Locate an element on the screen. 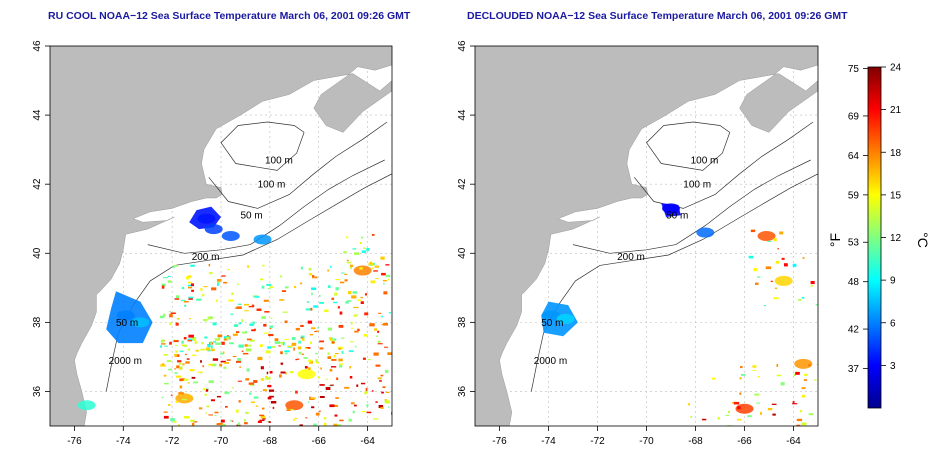 Image resolution: width=950 pixels, height=475 pixels. contour-label: 50 m is located at coordinates (677, 216).